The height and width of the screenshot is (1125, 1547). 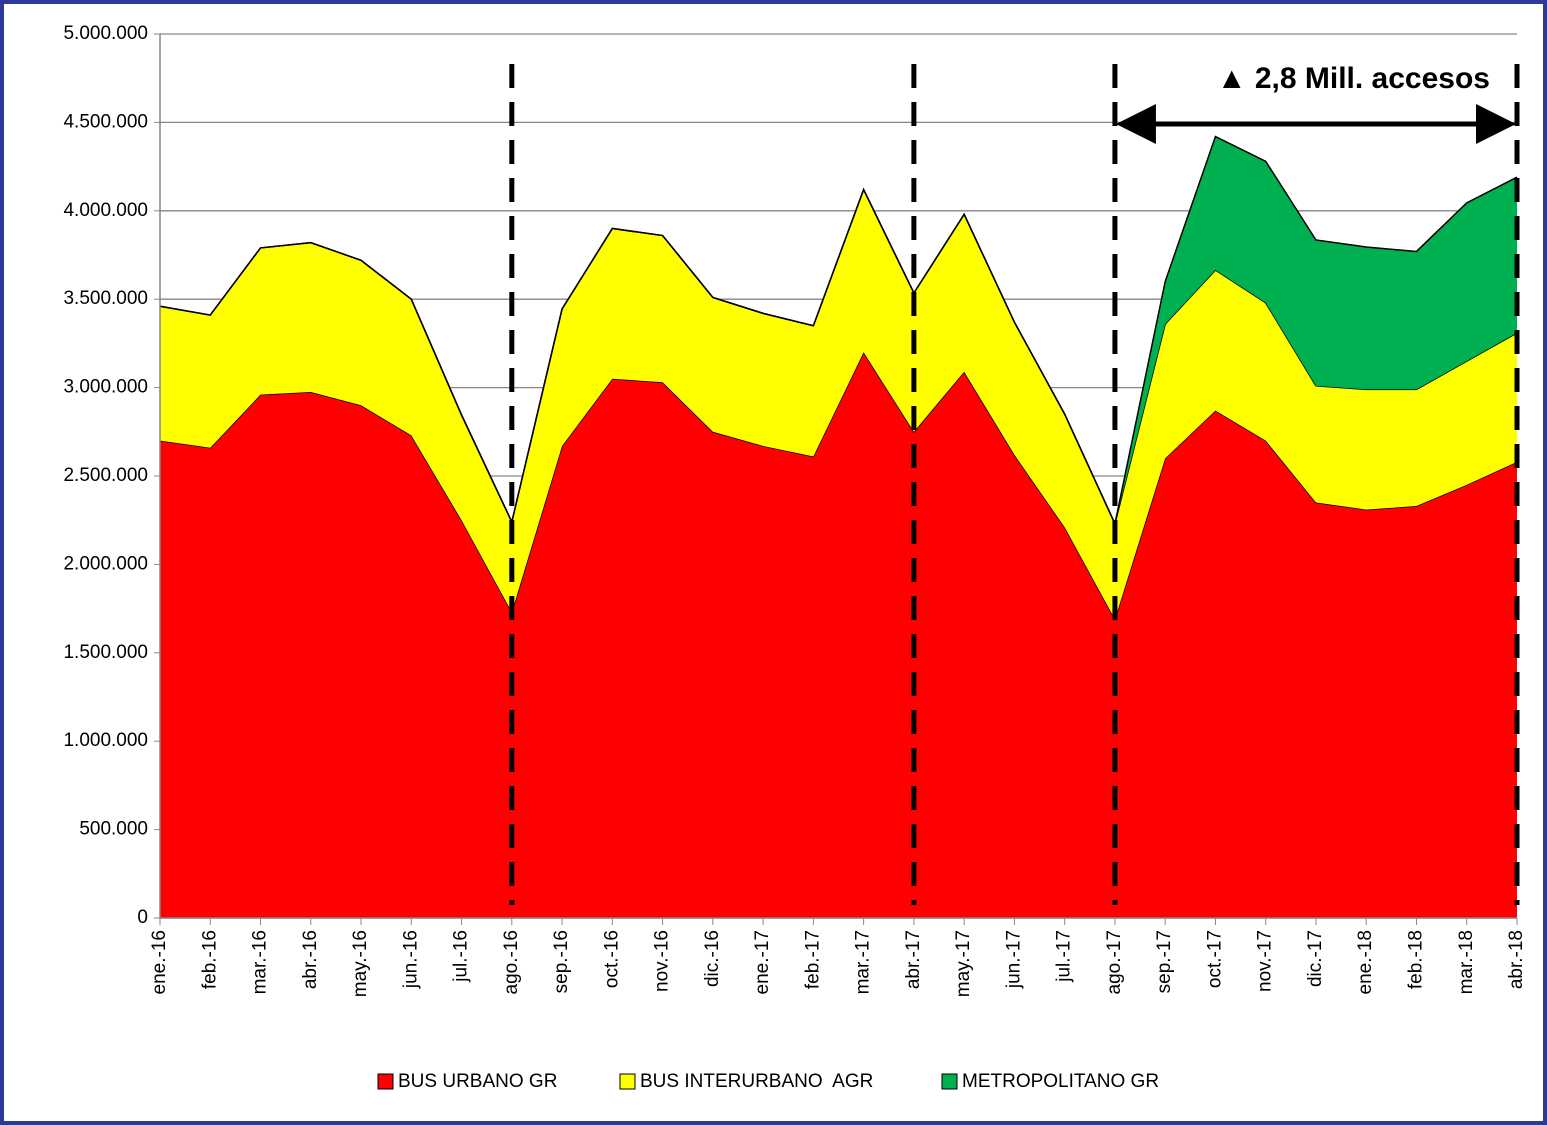 I want to click on x-tick-label: ago.-16, so click(x=511, y=962).